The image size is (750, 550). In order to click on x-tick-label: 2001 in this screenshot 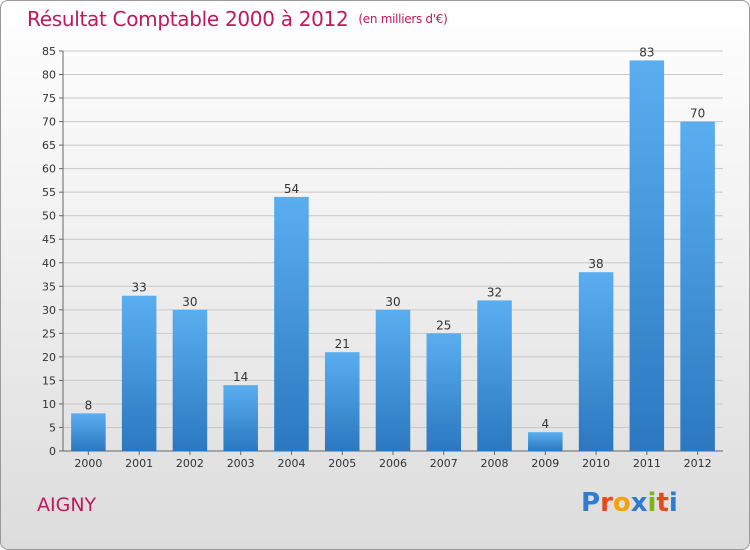, I will do `click(139, 463)`.